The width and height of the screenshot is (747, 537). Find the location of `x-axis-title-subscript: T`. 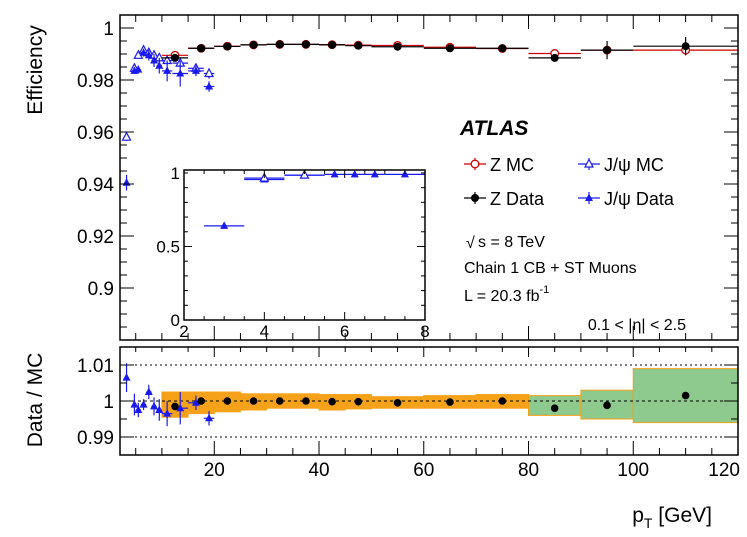

x-axis-title-subscript: T is located at coordinates (648, 523).